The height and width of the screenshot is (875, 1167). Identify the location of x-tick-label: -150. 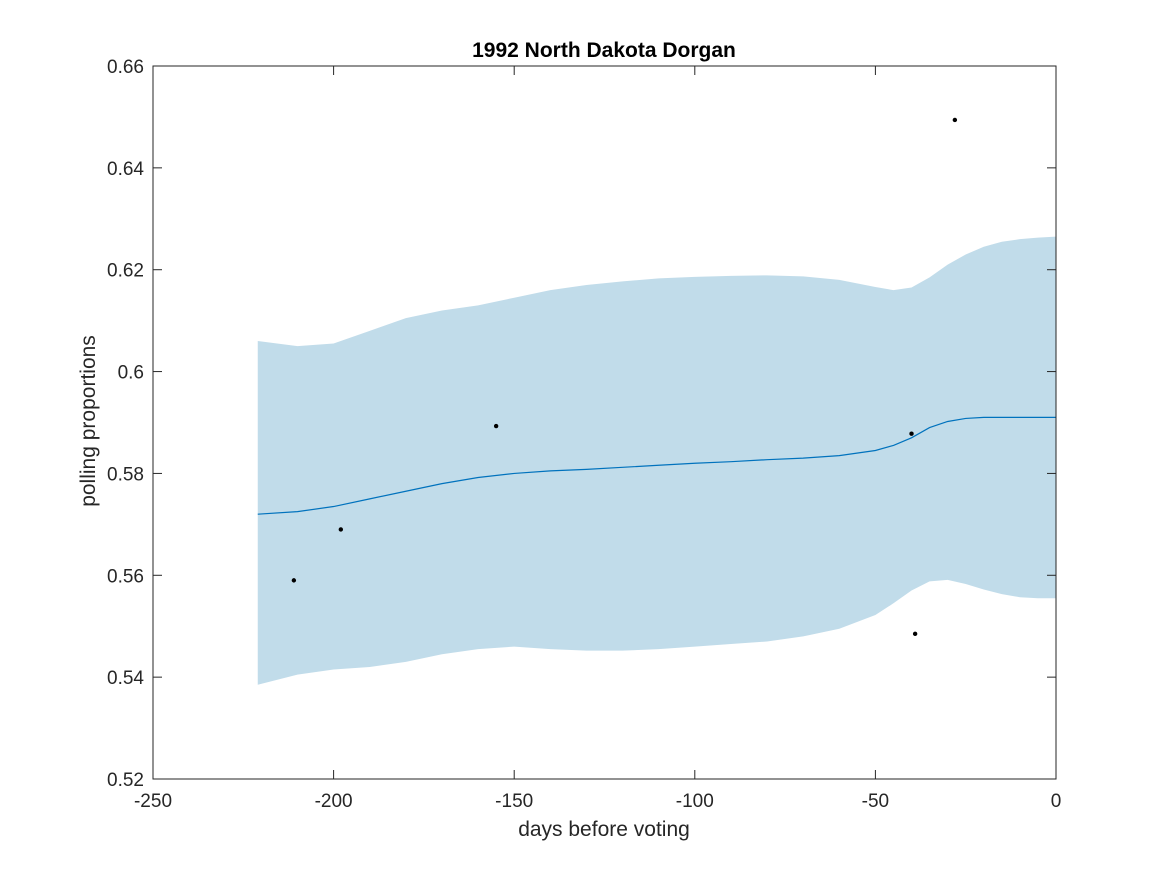
(514, 801).